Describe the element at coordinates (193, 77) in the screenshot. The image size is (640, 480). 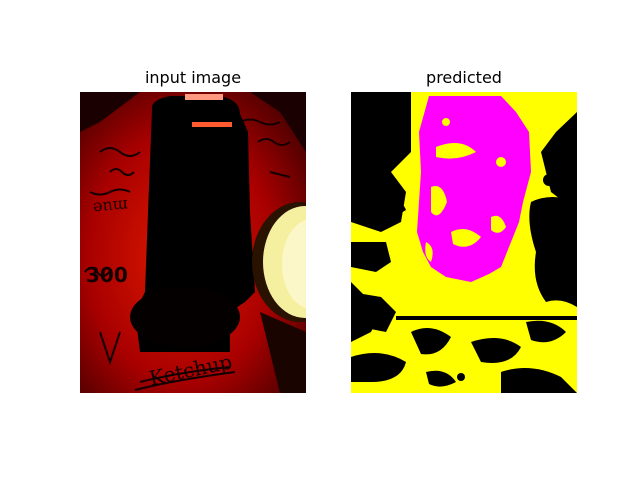
I see `left-panel-title: input image` at that location.